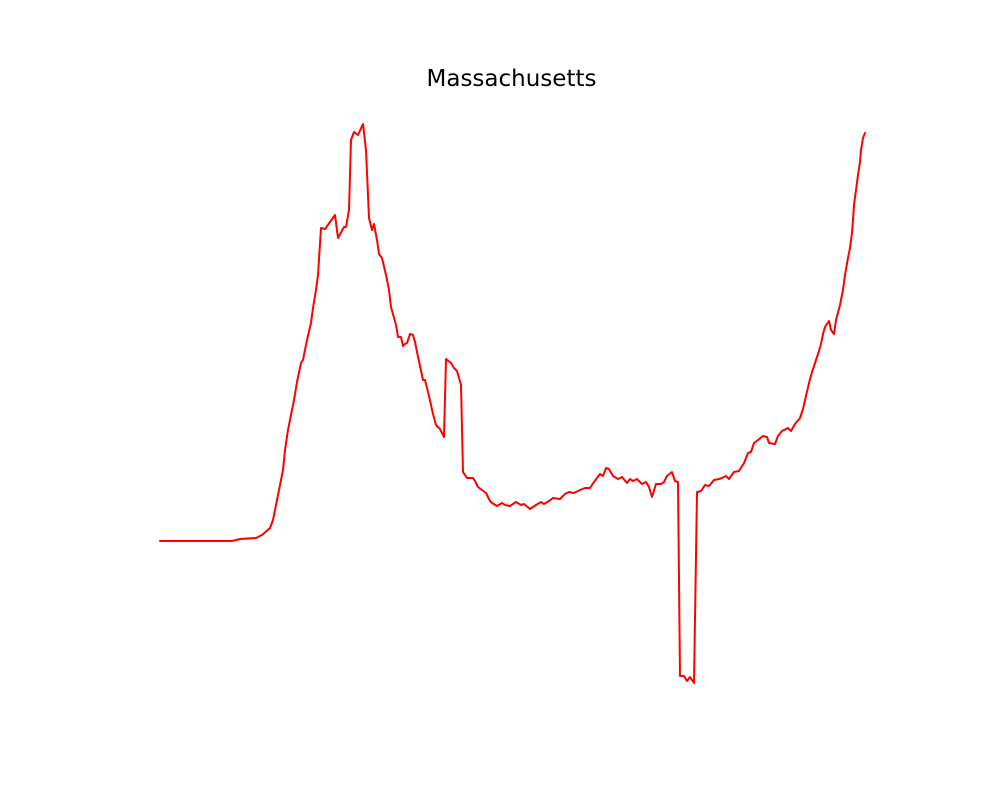 Image resolution: width=1000 pixels, height=800 pixels. I want to click on chart-title: Massachusetts, so click(511, 79).